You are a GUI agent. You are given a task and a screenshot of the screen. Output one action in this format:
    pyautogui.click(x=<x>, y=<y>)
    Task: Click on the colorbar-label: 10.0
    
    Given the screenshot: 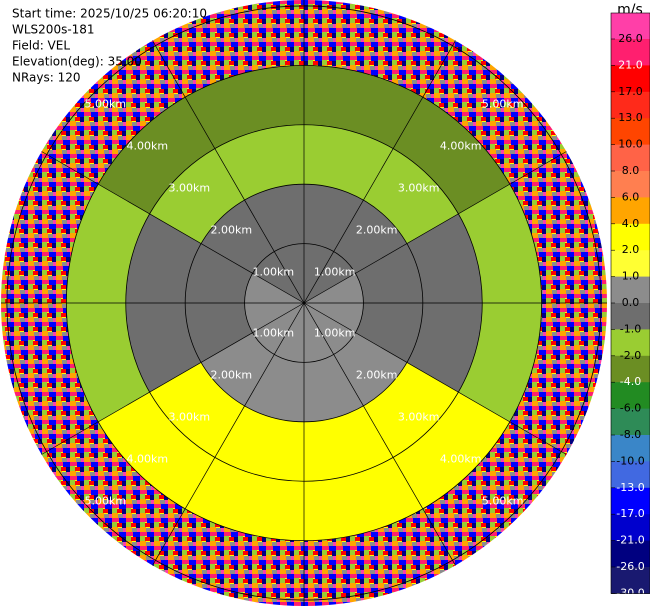 What is the action you would take?
    pyautogui.click(x=630, y=144)
    